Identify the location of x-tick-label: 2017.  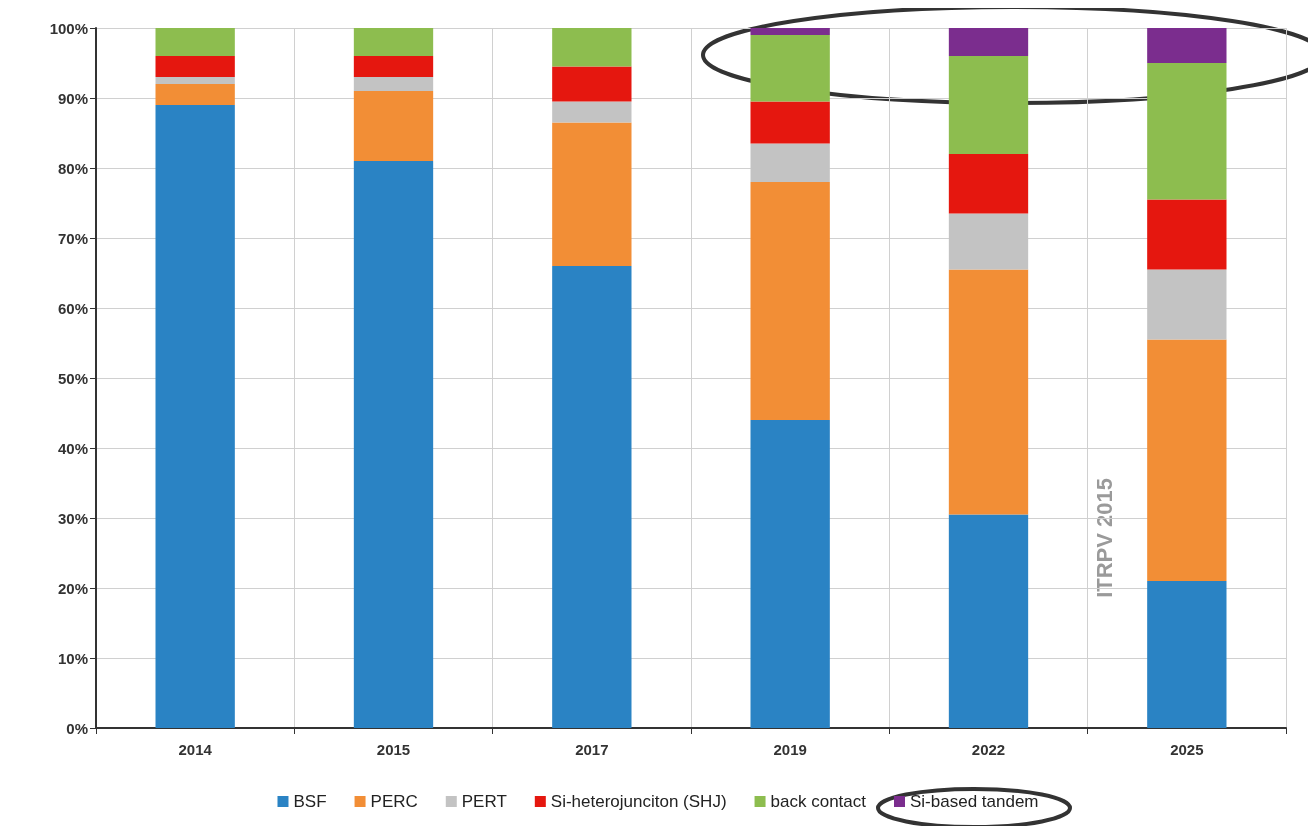
(592, 749).